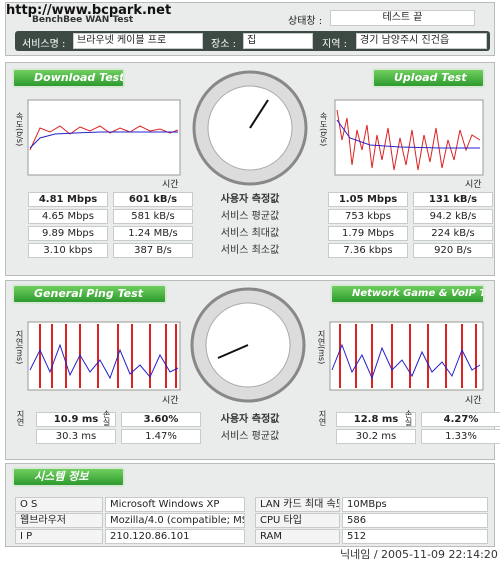 The height and width of the screenshot is (565, 500). I want to click on value-cell: 1.47%, so click(161, 436).